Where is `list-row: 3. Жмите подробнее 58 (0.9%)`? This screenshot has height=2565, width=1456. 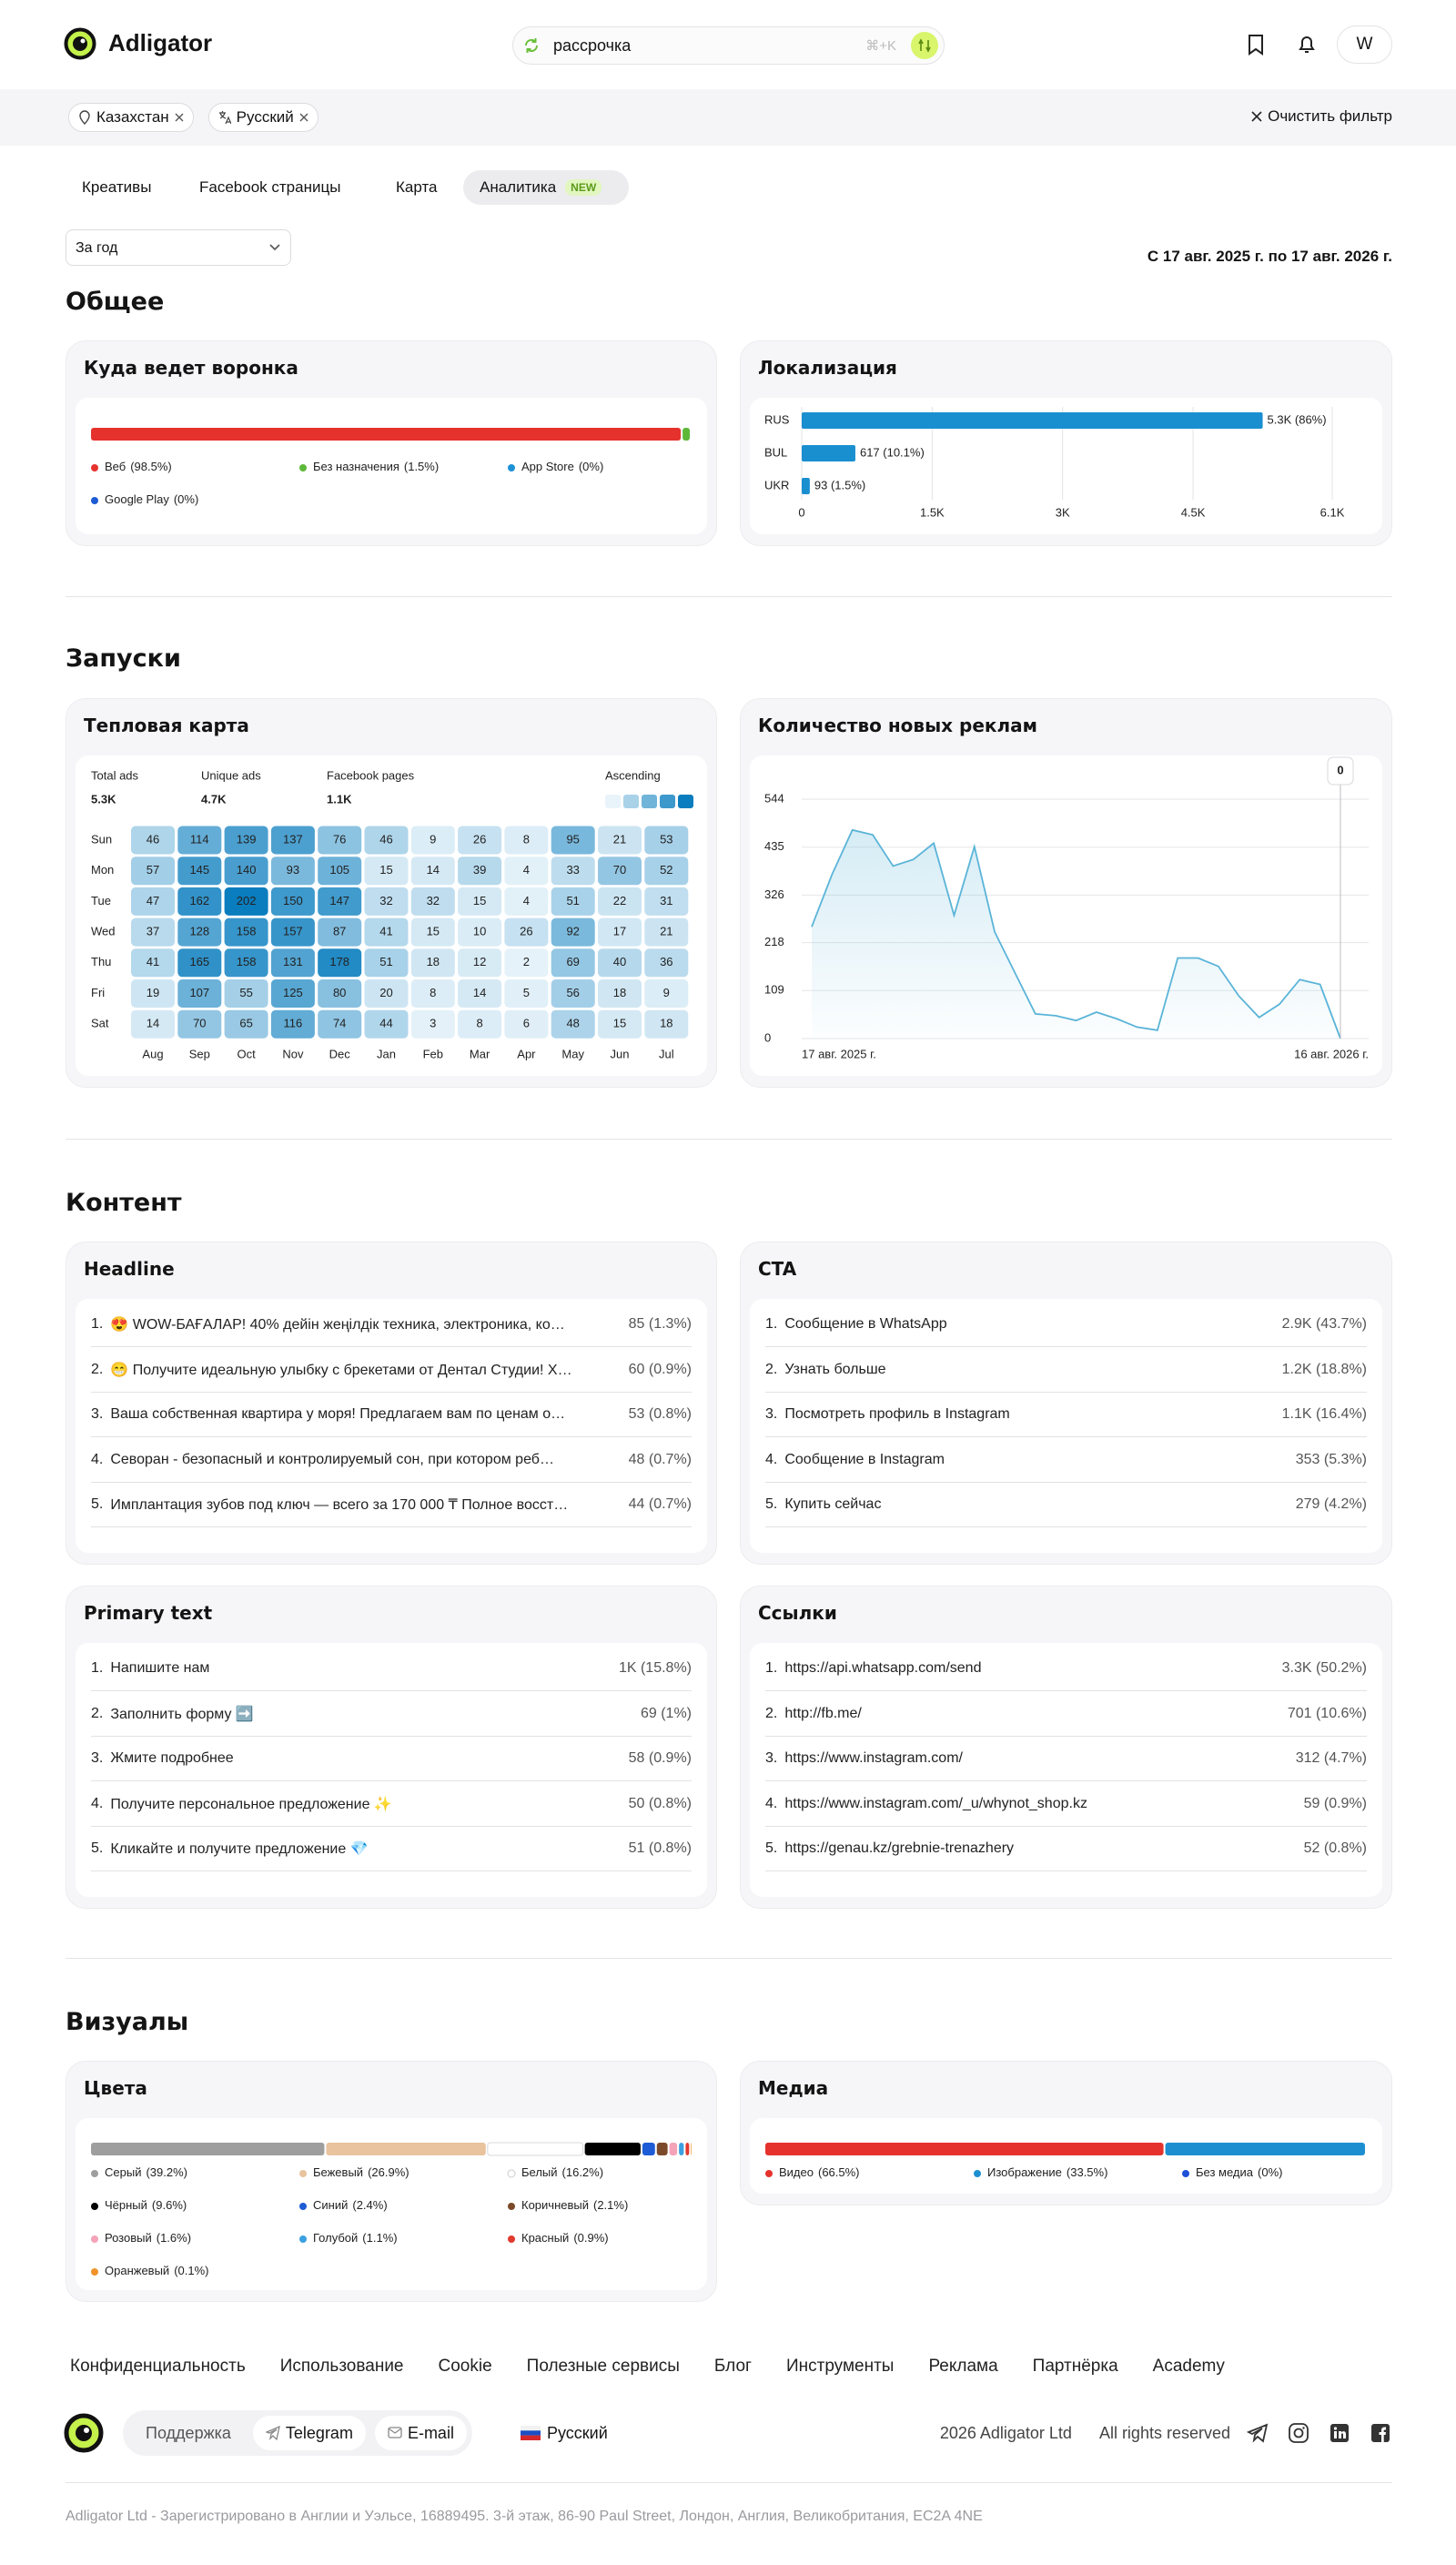
list-row: 3. Жмите подробнее 58 (0.9%) is located at coordinates (392, 1758).